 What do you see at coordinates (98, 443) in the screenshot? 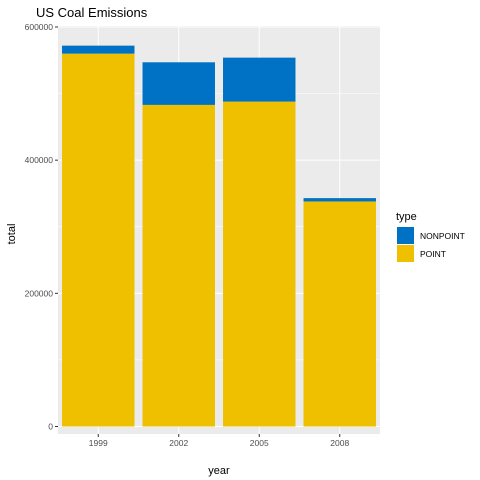
I see `x-tick-label: 1999` at bounding box center [98, 443].